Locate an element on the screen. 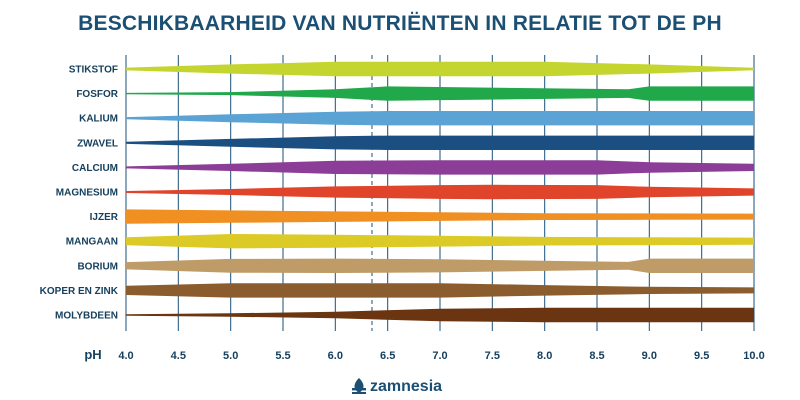  brand-logo: zamnesia is located at coordinates (397, 386).